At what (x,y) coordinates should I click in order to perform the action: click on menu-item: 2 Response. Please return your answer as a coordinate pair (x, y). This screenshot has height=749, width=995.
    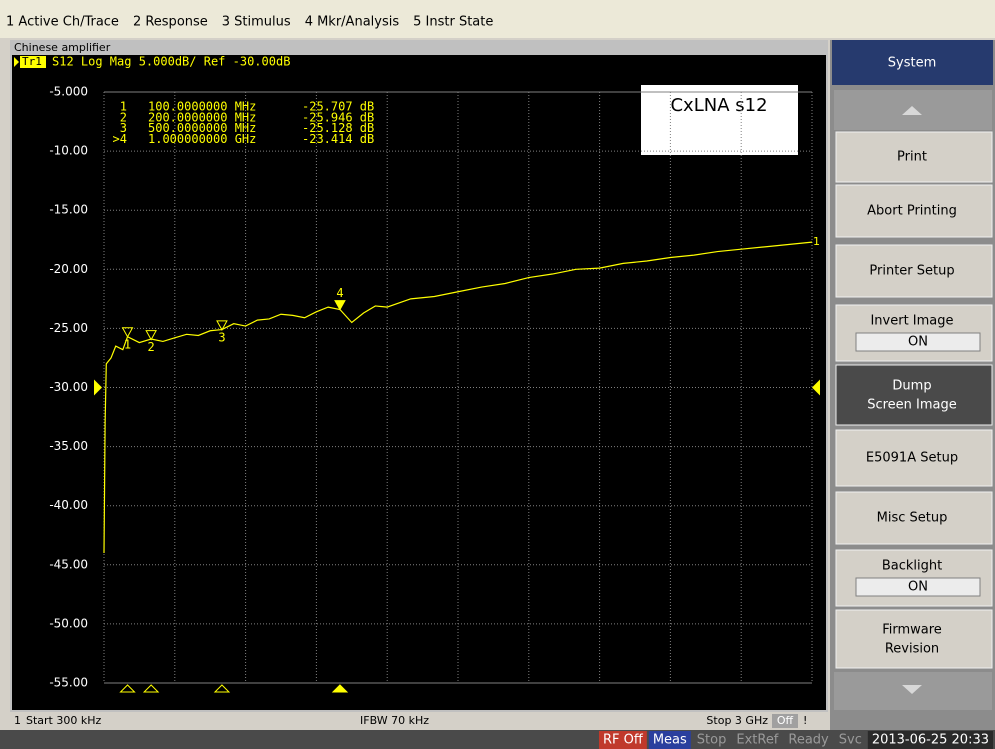
    Looking at the image, I should click on (170, 22).